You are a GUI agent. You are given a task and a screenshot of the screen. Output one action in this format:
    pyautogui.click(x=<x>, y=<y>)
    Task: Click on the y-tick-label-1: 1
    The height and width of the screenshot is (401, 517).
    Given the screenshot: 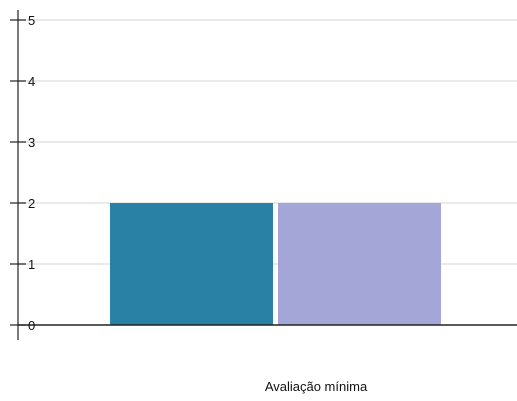 What is the action you would take?
    pyautogui.click(x=31, y=264)
    